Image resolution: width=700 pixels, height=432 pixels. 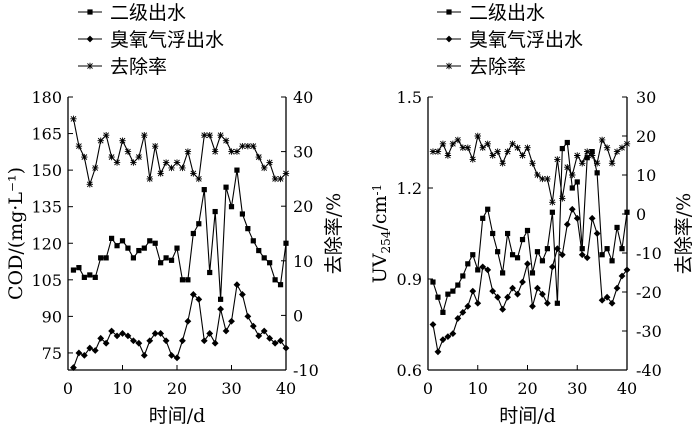 I want to click on y2-tick-label: 10, so click(x=646, y=175).